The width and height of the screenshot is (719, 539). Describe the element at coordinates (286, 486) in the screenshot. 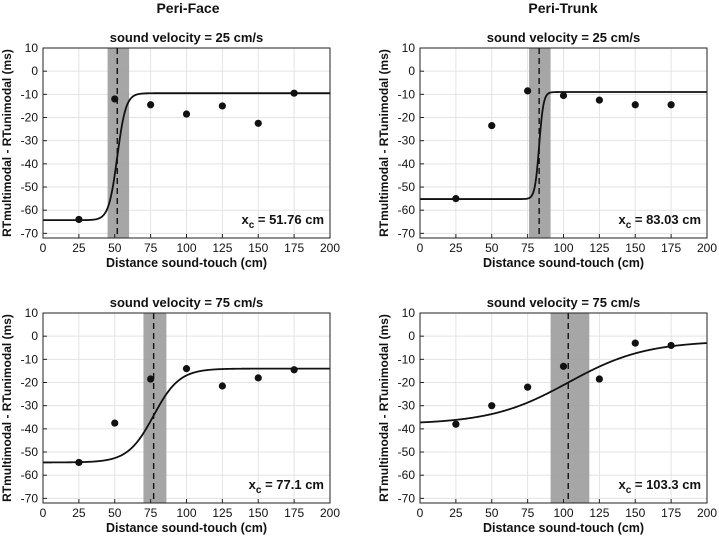

I see `xc-annotation: xc = 77.1 cm` at that location.